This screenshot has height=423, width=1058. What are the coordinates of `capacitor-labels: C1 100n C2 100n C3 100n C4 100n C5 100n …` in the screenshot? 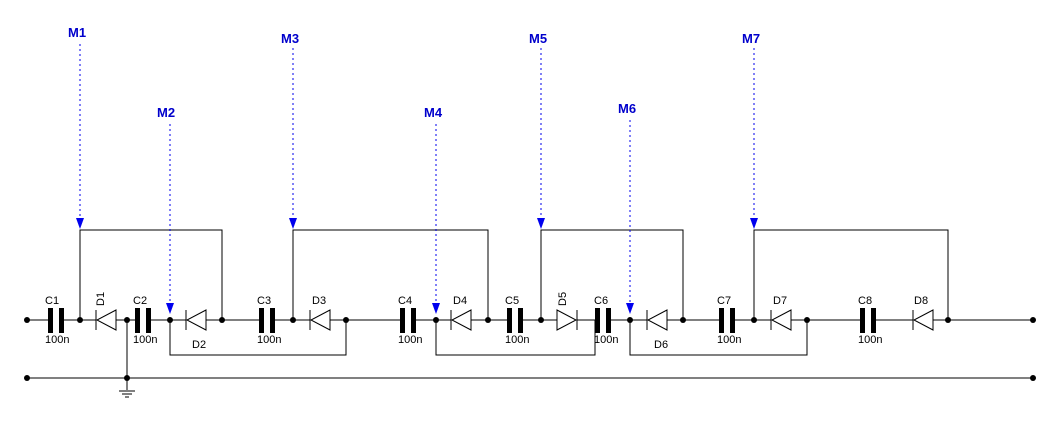 It's located at (463, 320).